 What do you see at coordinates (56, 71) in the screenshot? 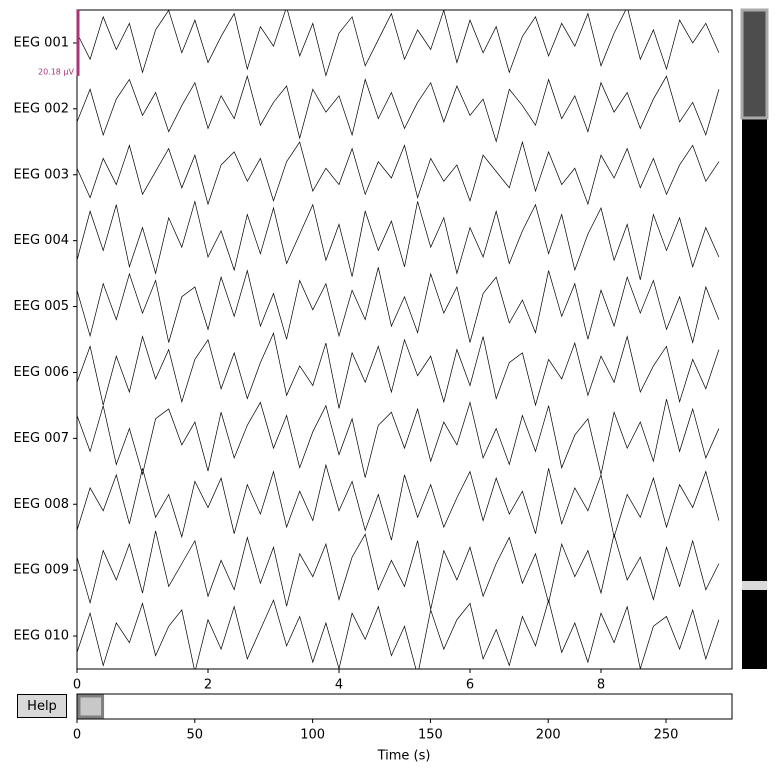
I see `scale-bar-label: 20.18 µV` at bounding box center [56, 71].